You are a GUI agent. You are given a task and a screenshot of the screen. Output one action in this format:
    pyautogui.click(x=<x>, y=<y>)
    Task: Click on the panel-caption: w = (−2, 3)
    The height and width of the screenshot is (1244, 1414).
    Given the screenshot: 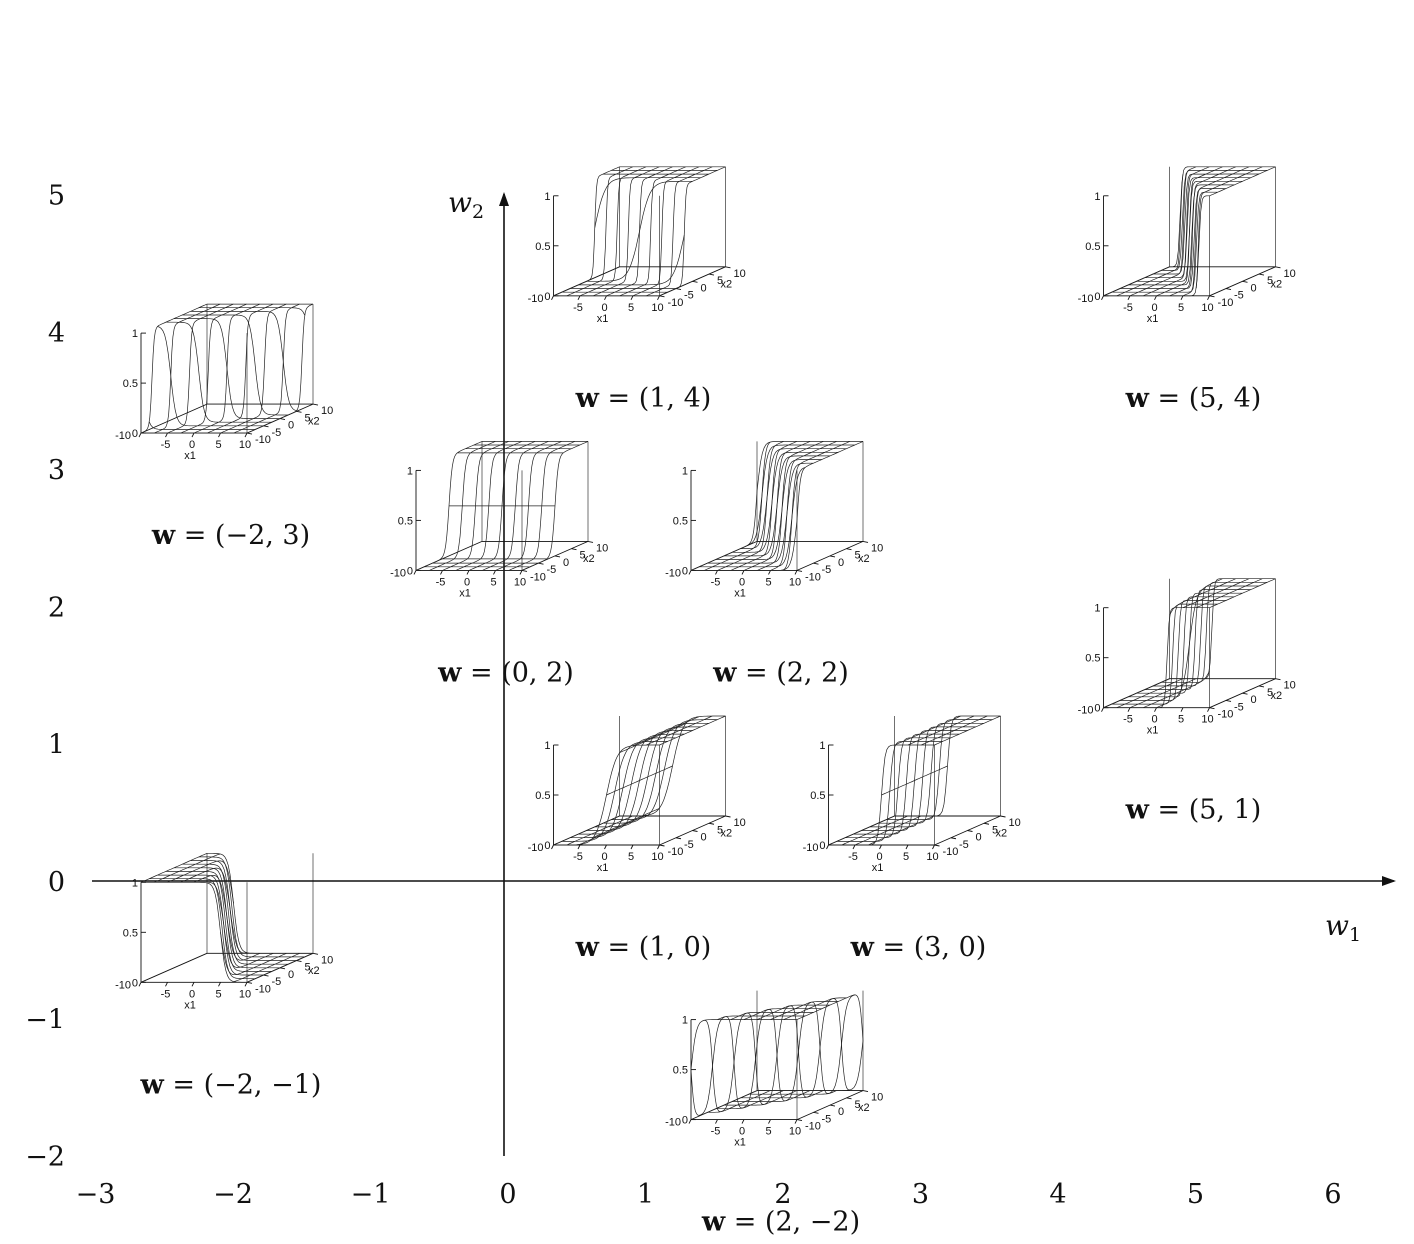 What is the action you would take?
    pyautogui.click(x=230, y=535)
    